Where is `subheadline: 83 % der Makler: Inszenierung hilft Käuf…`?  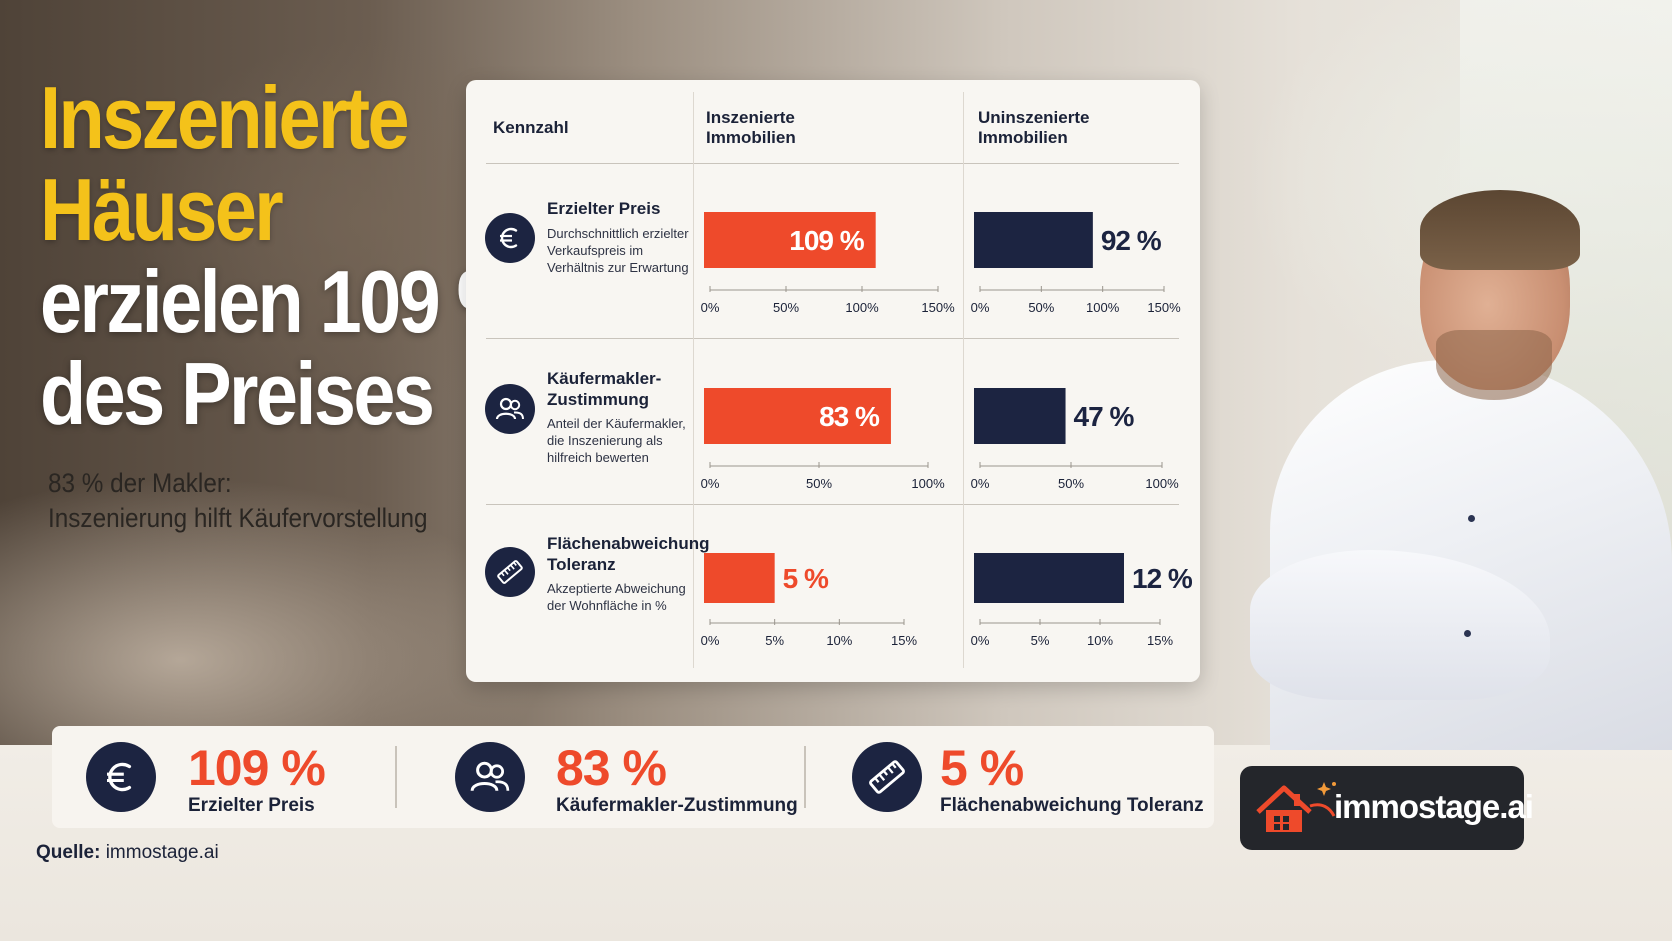 subheadline: 83 % der Makler: Inszenierung hilft Käuf… is located at coordinates (241, 501).